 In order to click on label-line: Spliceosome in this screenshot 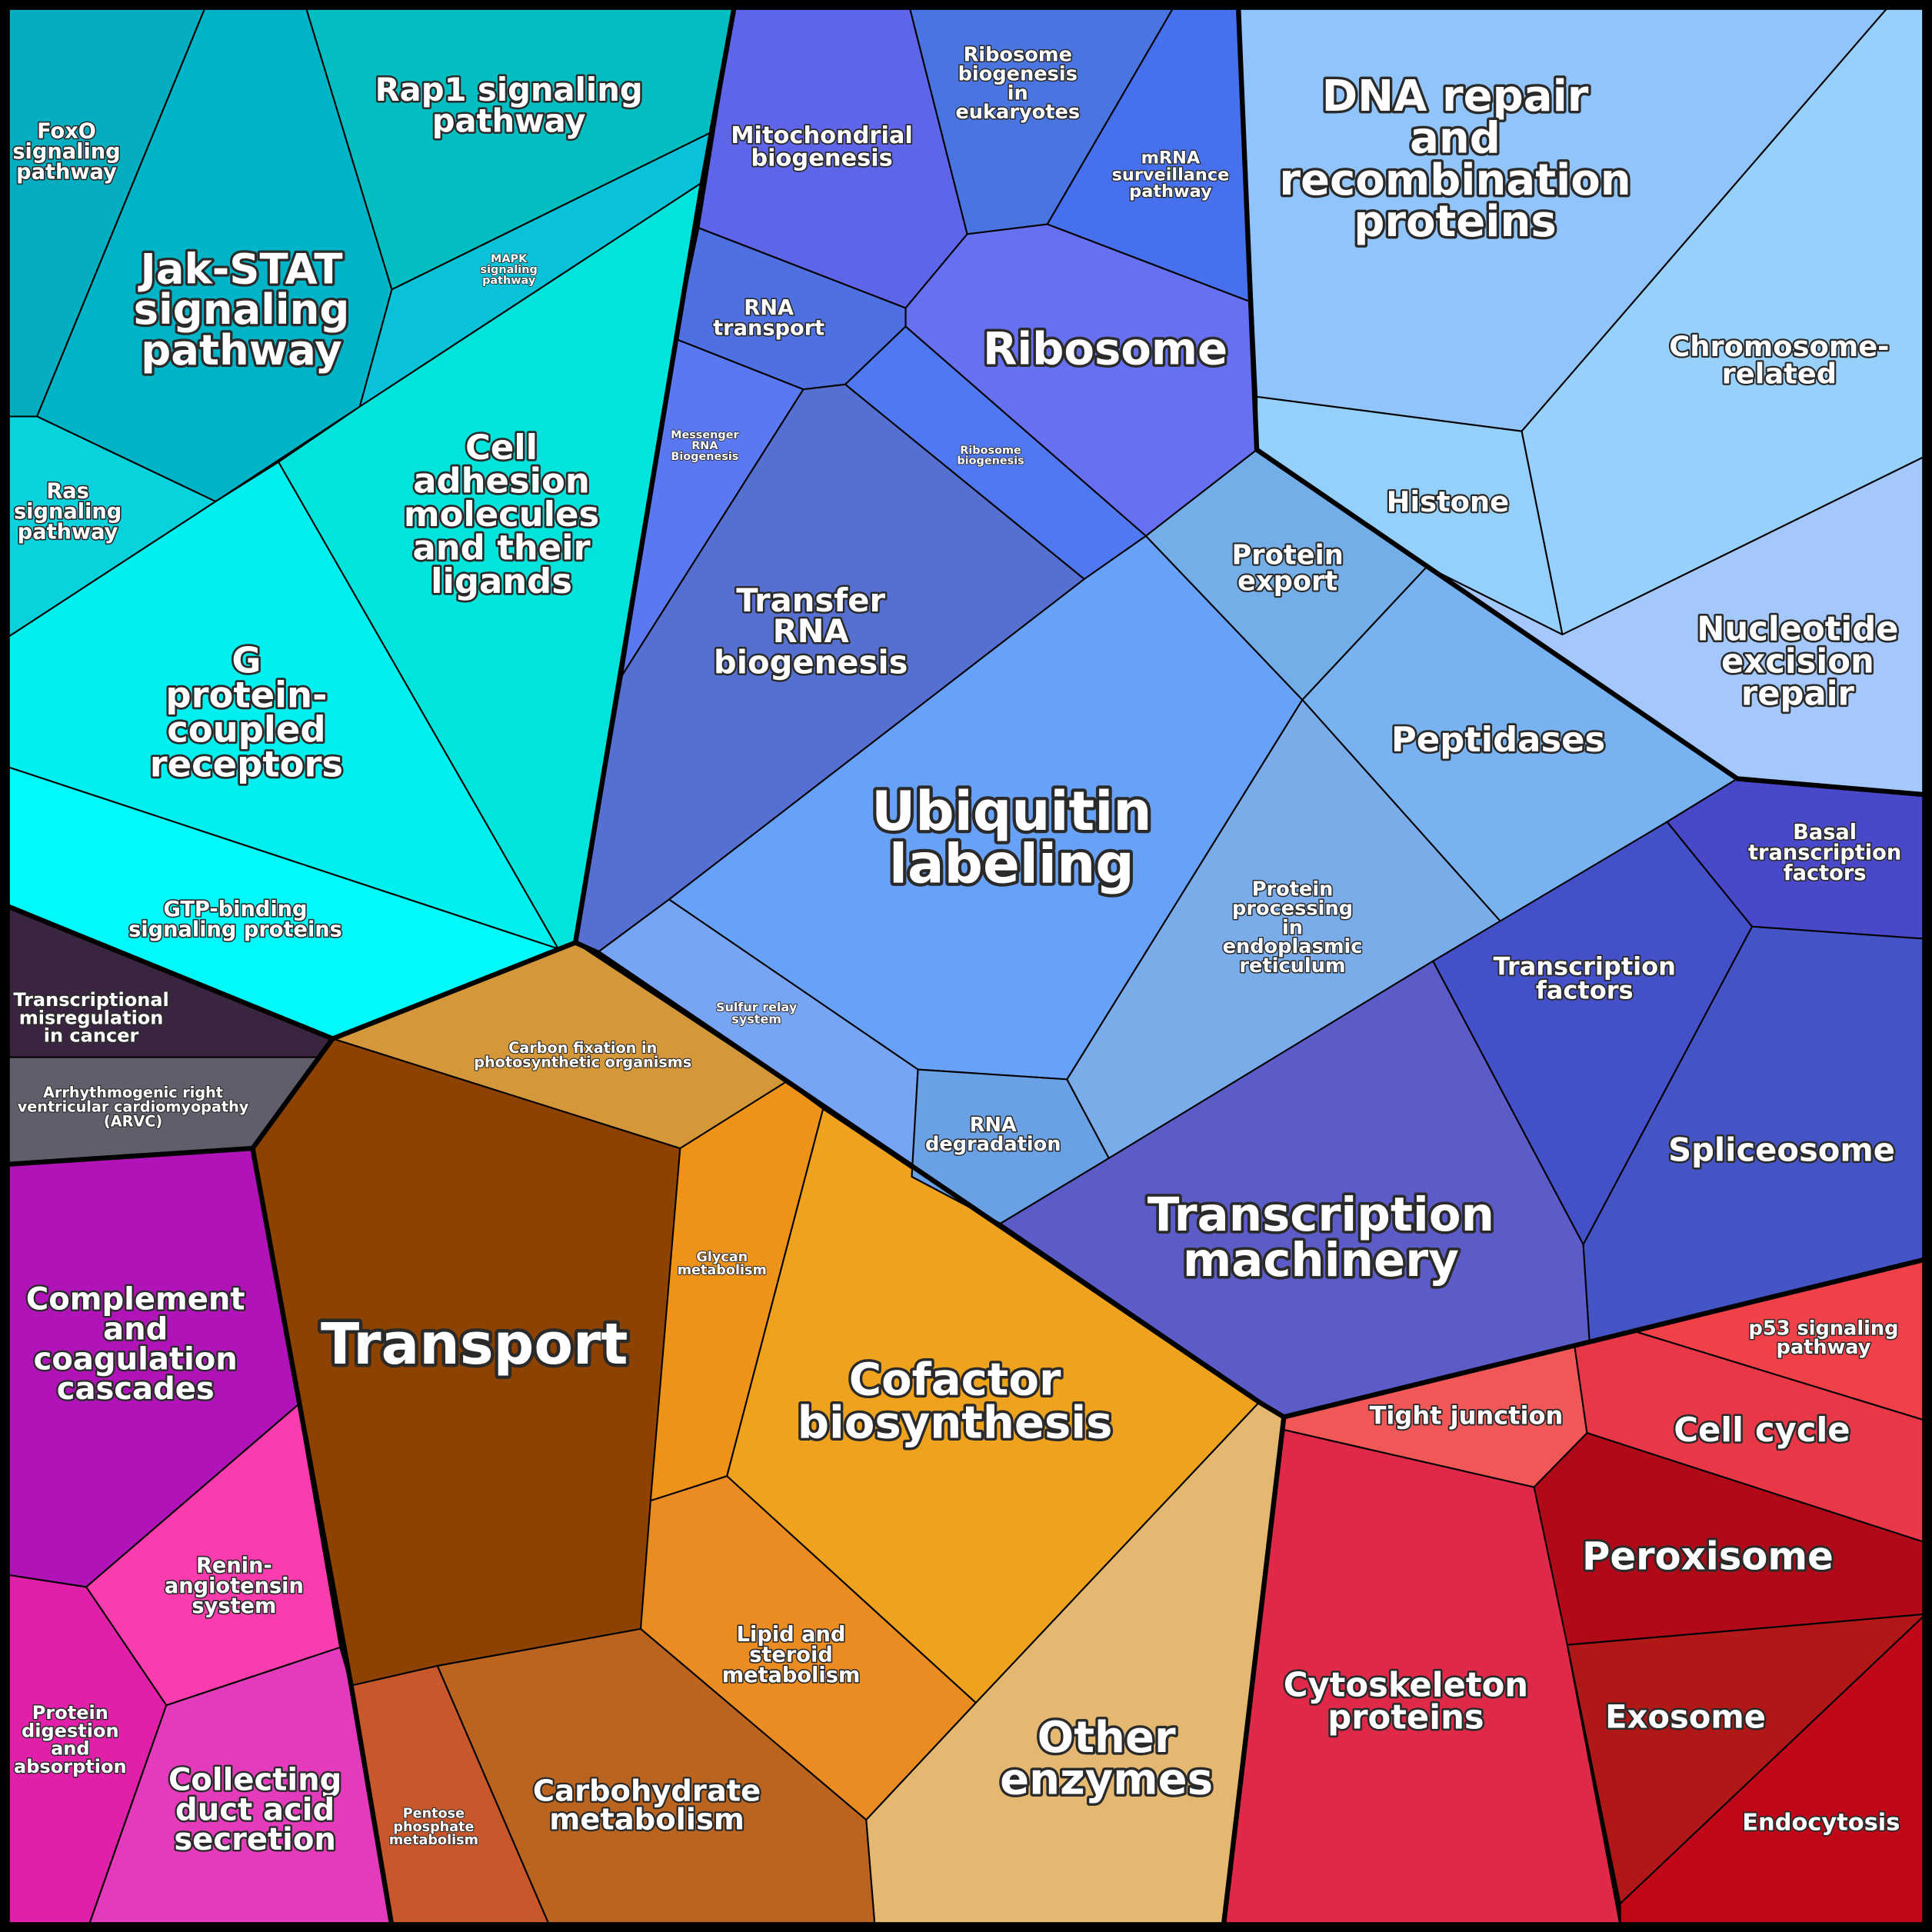, I will do `click(1781, 1149)`.